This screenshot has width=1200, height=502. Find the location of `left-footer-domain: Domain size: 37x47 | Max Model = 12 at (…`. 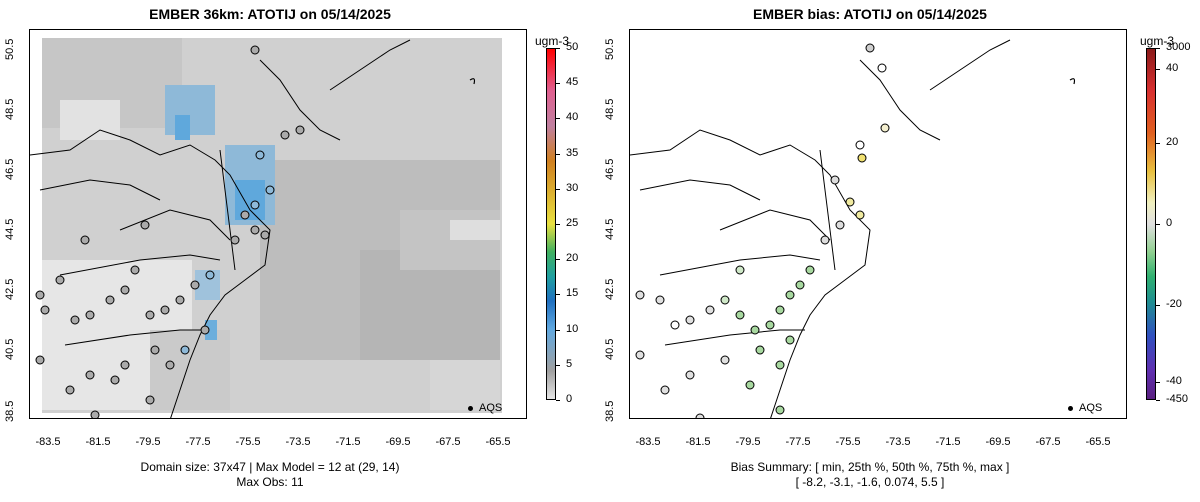

left-footer-domain: Domain size: 37x47 | Max Model = 12 at (… is located at coordinates (270, 467).